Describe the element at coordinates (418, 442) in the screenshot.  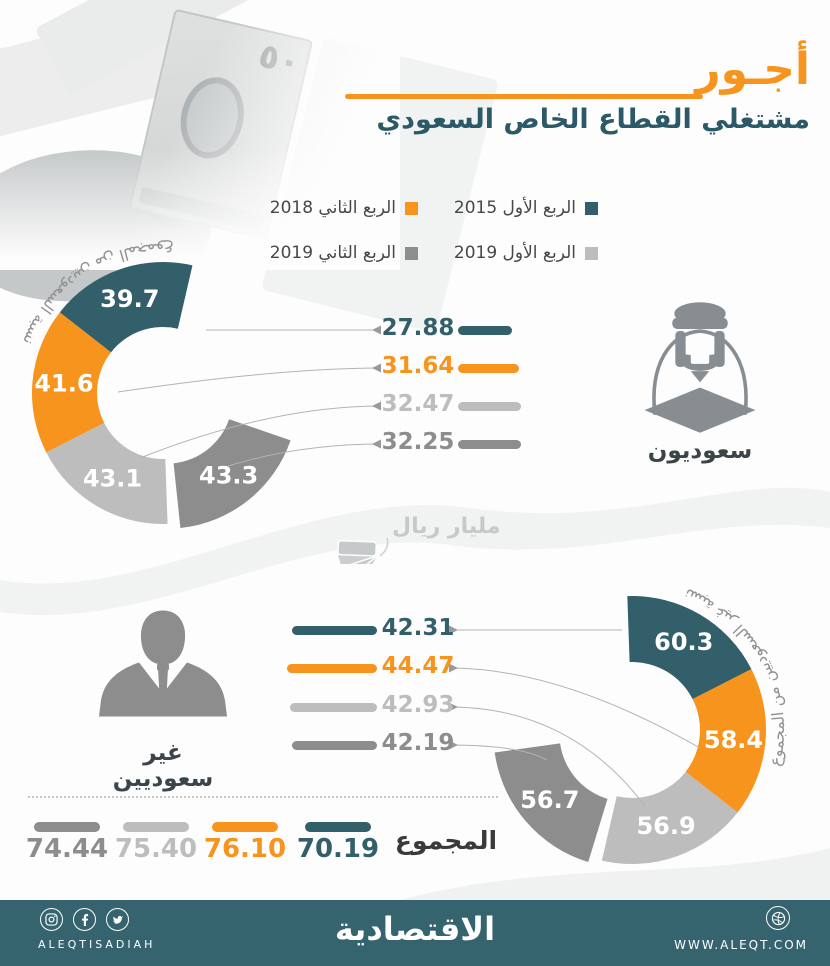
I see `saudi-wage-value: 32.25` at that location.